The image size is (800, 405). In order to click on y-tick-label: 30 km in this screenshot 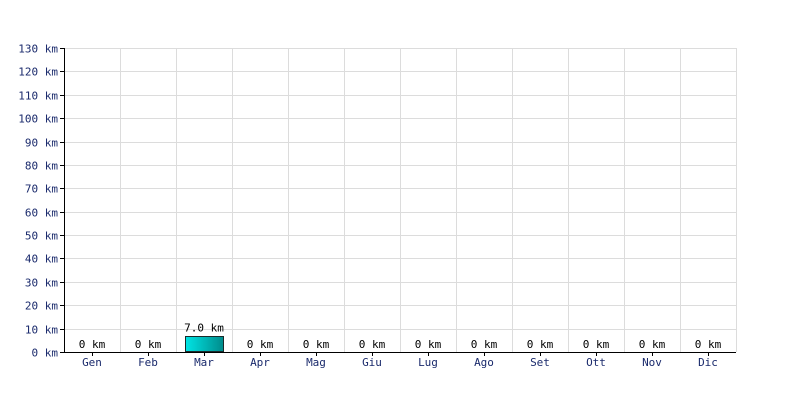, I will do `click(41, 283)`.